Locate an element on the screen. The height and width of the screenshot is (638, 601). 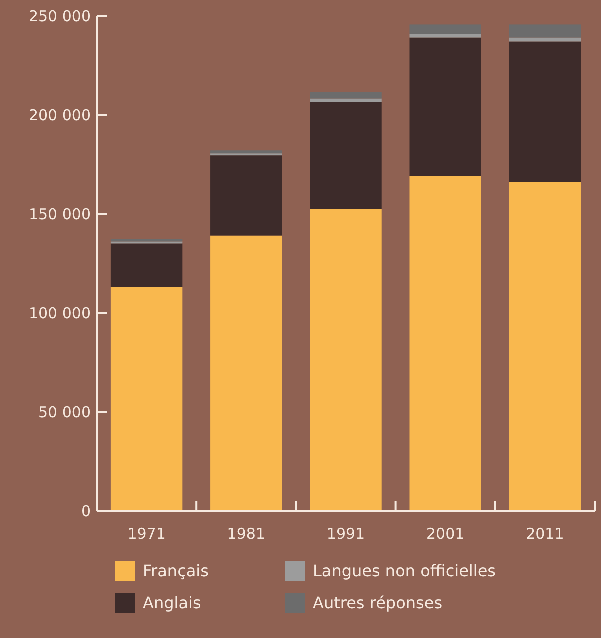
x-tick-label: 1991 is located at coordinates (346, 534).